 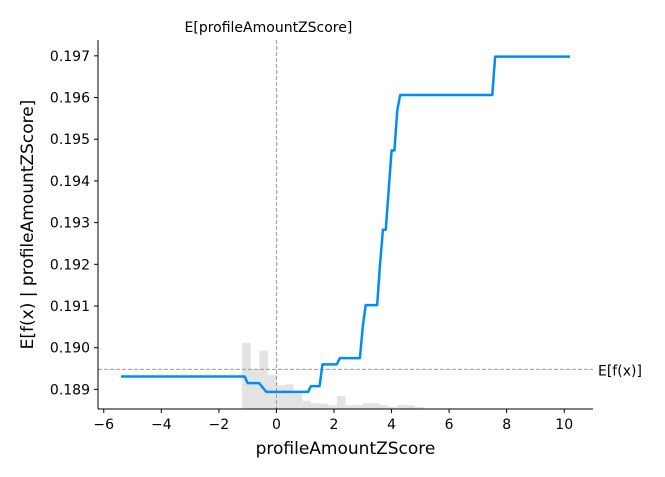 I want to click on x-axis-title: profileAmountZScore, so click(x=346, y=449).